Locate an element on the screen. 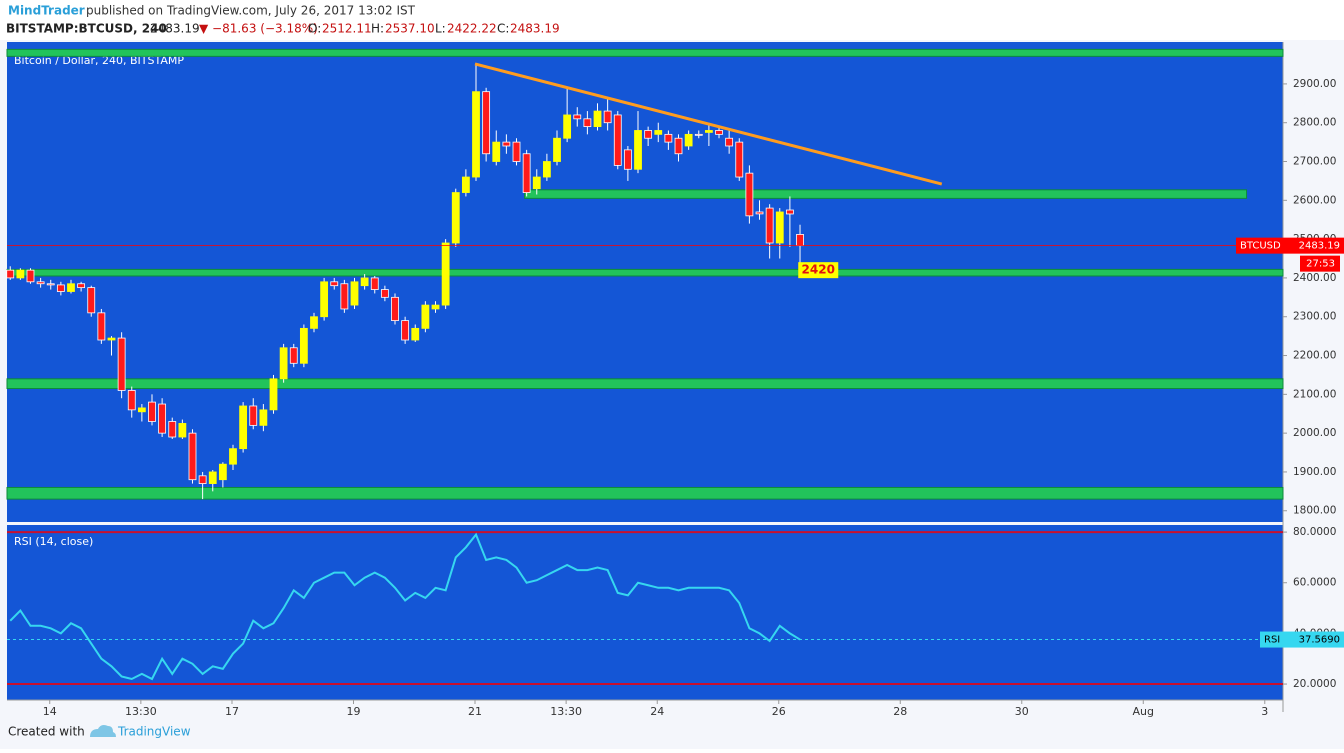 This screenshot has height=753, width=1344. rsi-last-name: RSI is located at coordinates (1272, 640).